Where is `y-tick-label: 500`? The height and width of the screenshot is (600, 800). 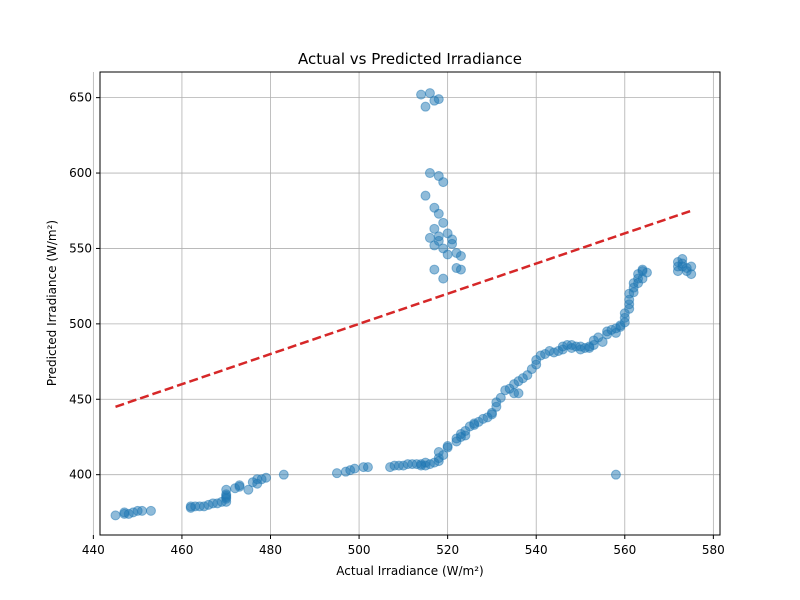
y-tick-label: 500 is located at coordinates (80, 324).